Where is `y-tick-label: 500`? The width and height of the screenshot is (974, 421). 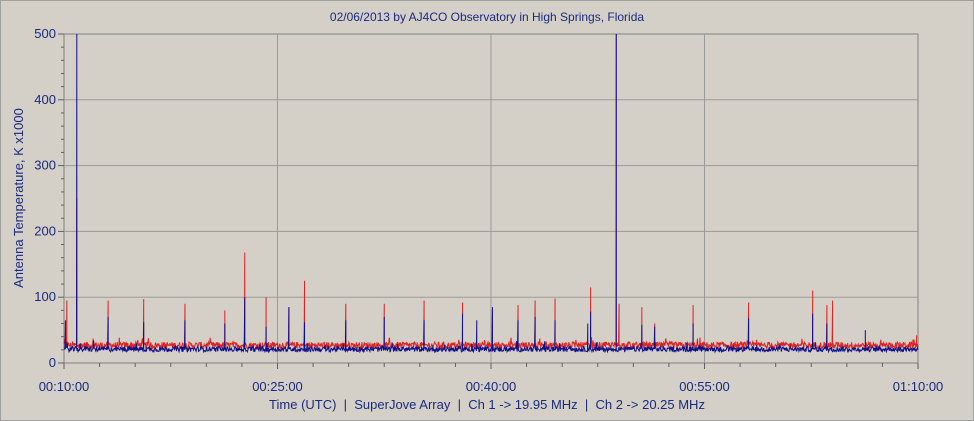
y-tick-label: 500 is located at coordinates (45, 33).